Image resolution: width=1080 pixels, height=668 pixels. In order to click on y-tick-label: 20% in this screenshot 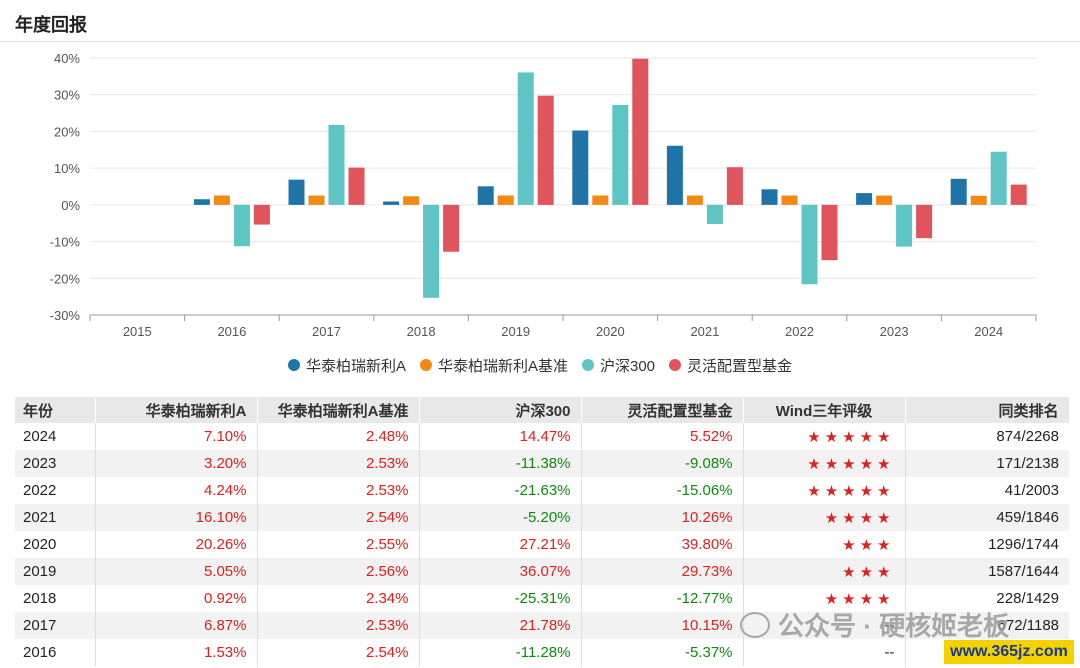, I will do `click(67, 131)`.